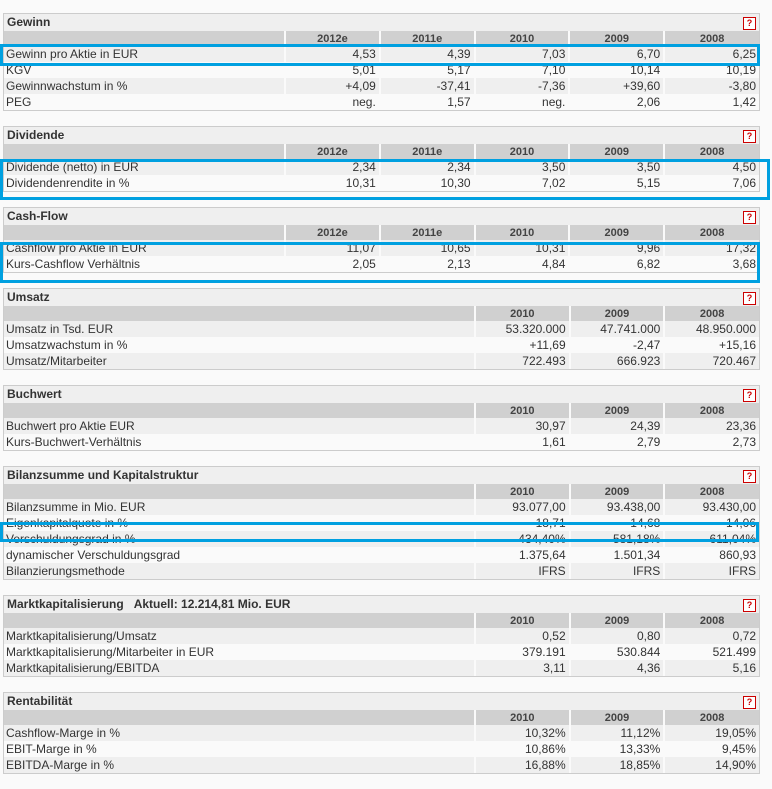 The width and height of the screenshot is (772, 789). I want to click on row-label: PEG, so click(19, 102).